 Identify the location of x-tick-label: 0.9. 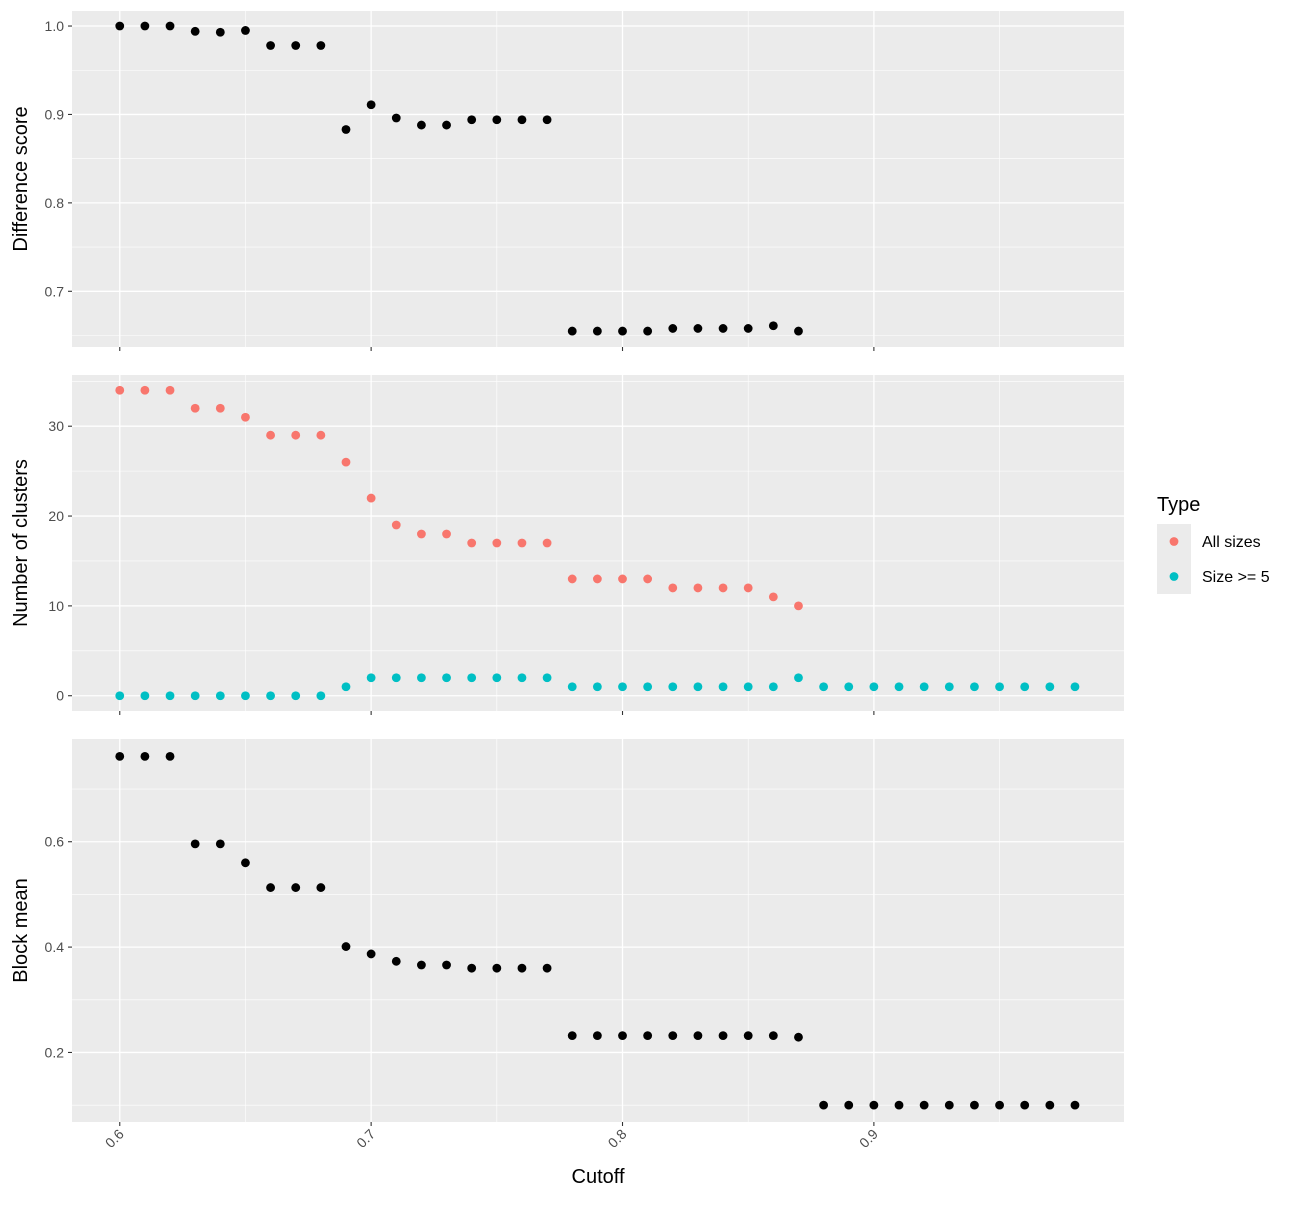
(868, 1138).